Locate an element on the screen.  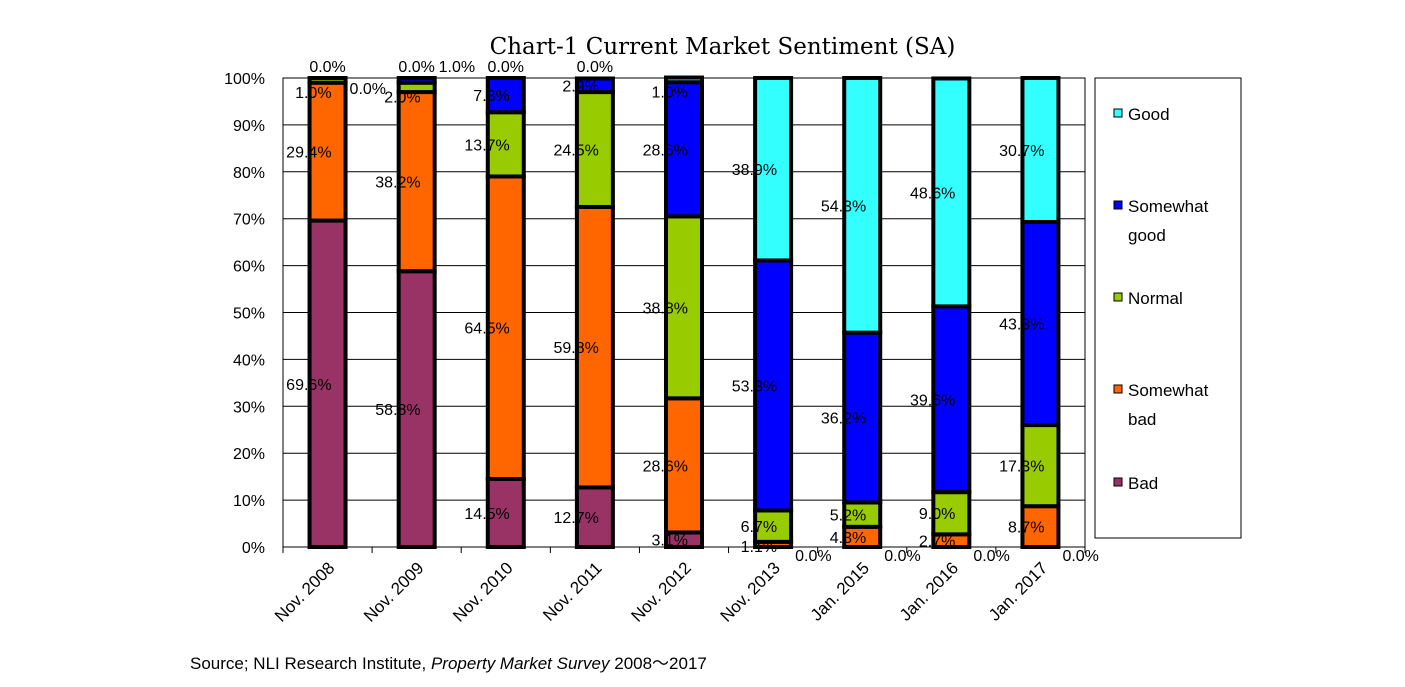
x-tick-label: Jan. 2015 is located at coordinates (840, 591).